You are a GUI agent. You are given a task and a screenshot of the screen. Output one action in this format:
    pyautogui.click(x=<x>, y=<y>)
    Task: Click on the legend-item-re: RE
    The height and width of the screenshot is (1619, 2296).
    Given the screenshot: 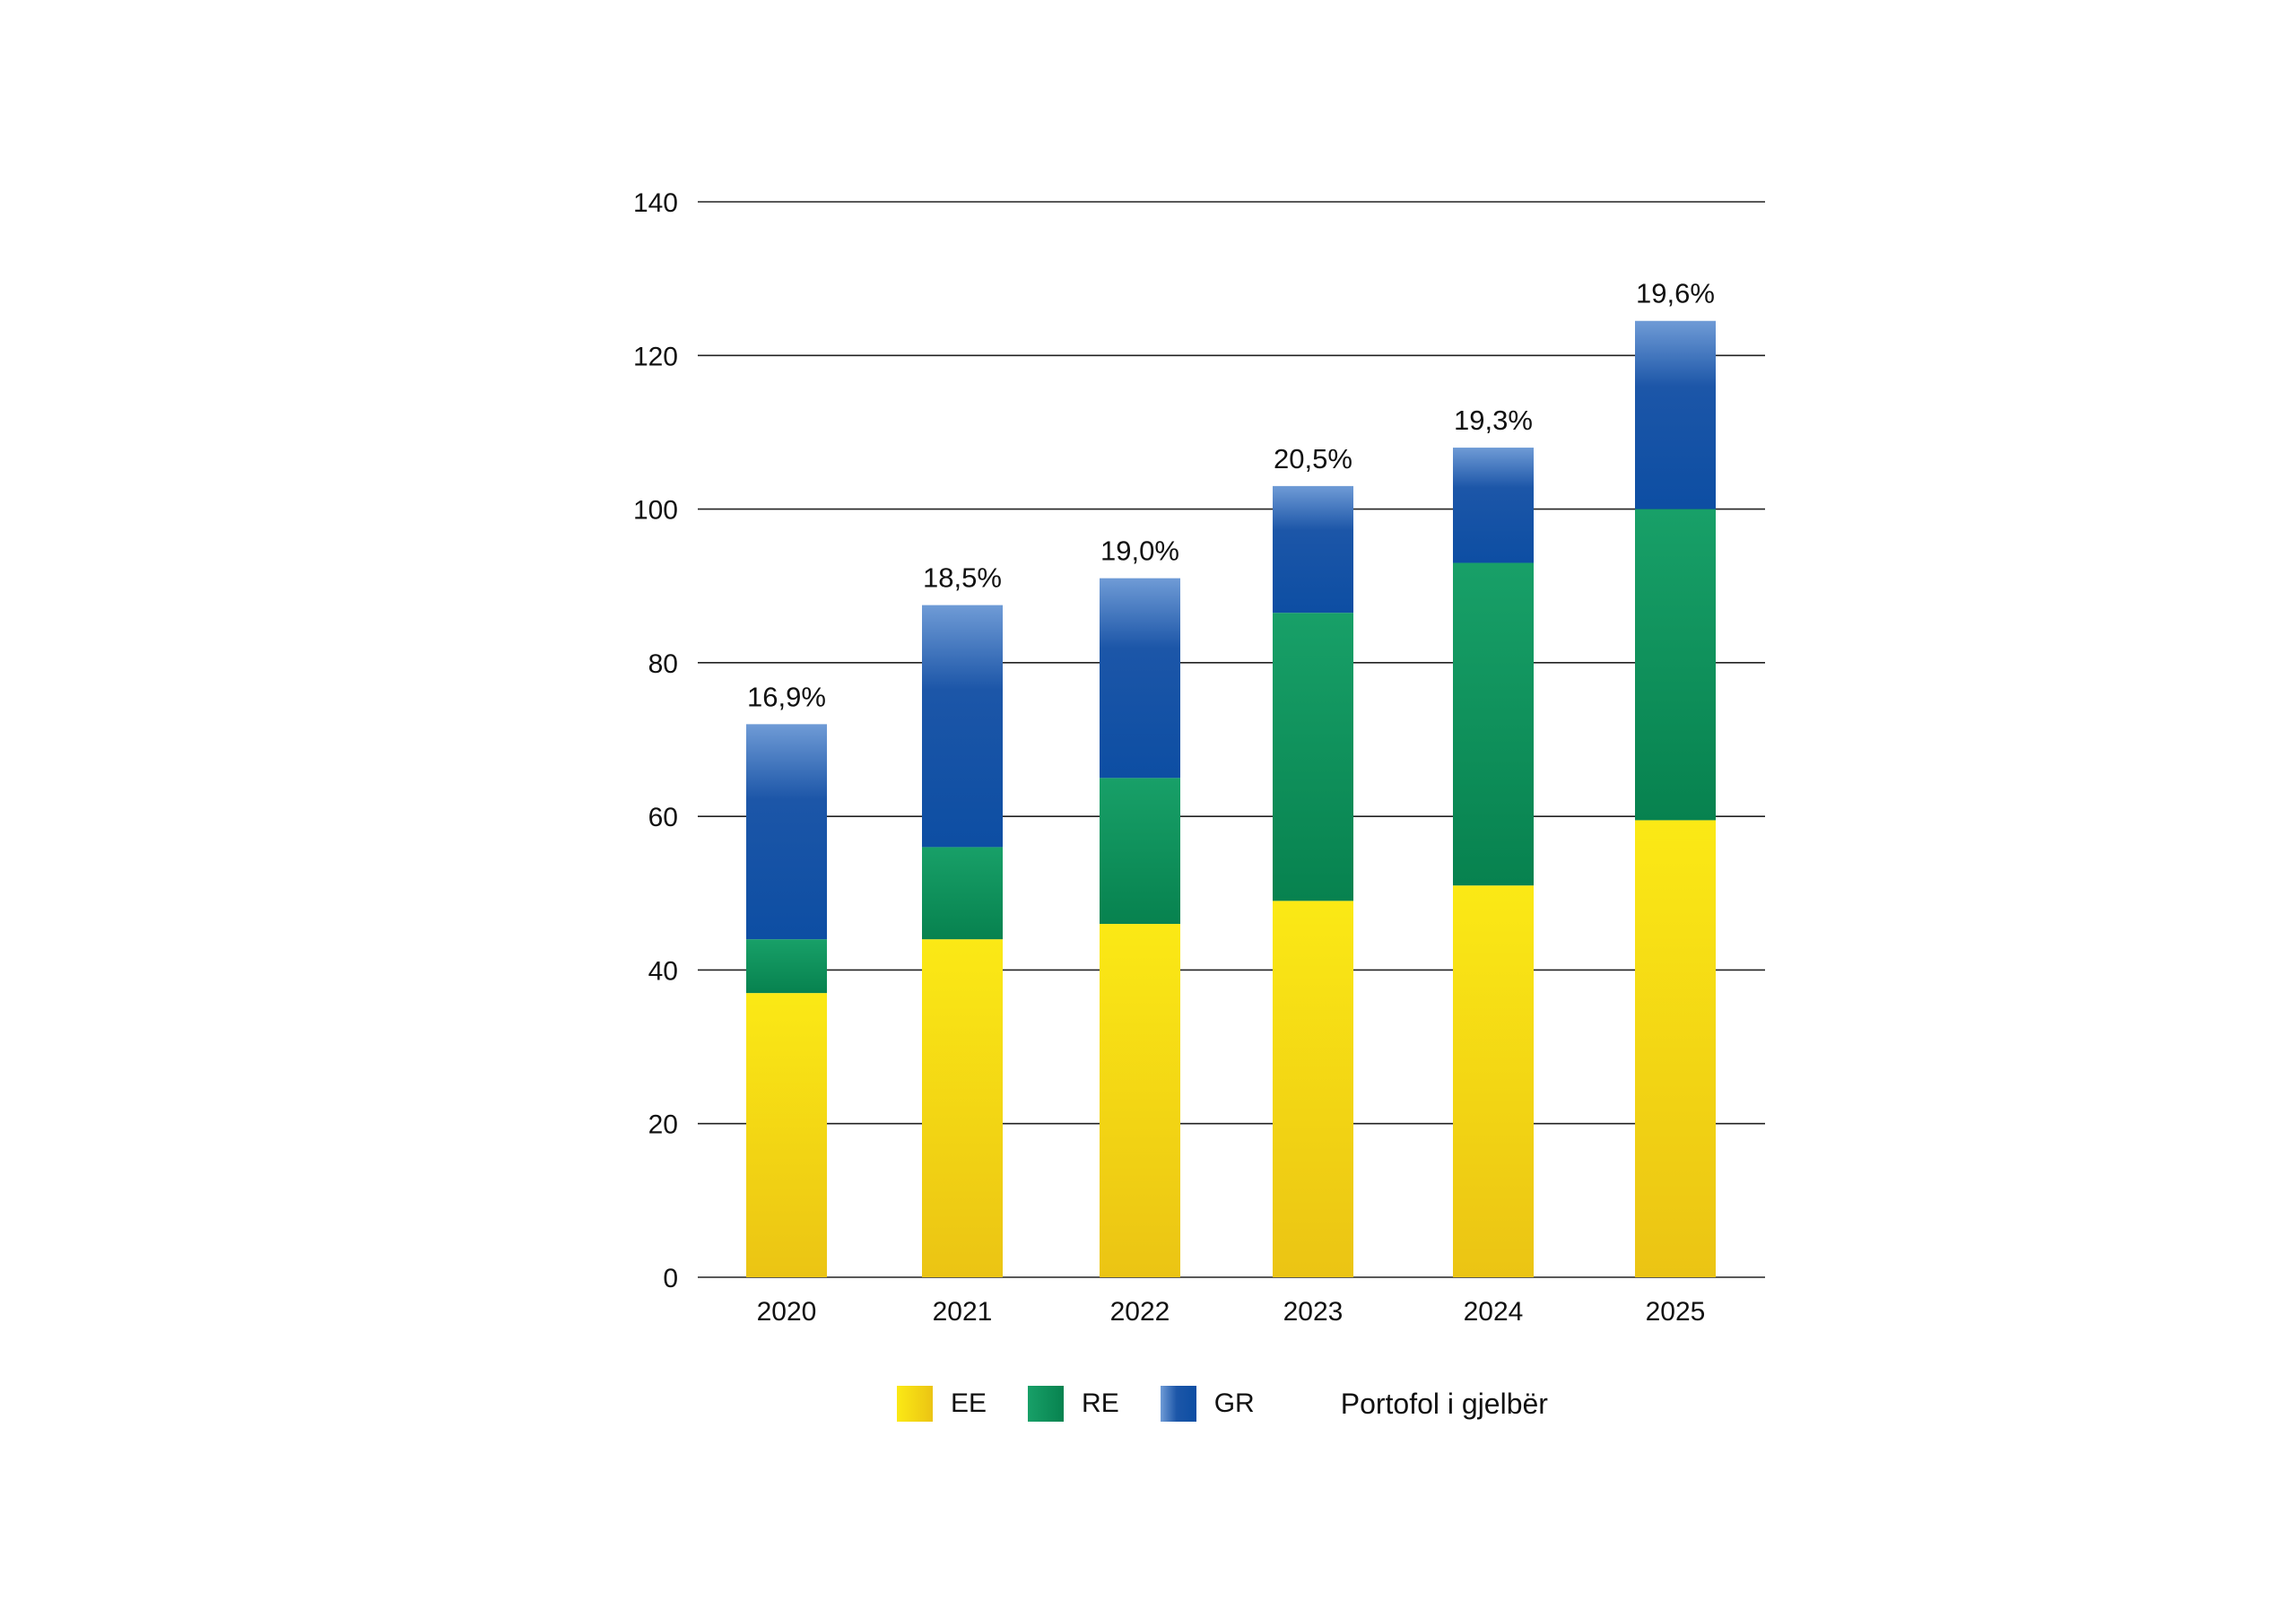 What is the action you would take?
    pyautogui.click(x=1073, y=1404)
    